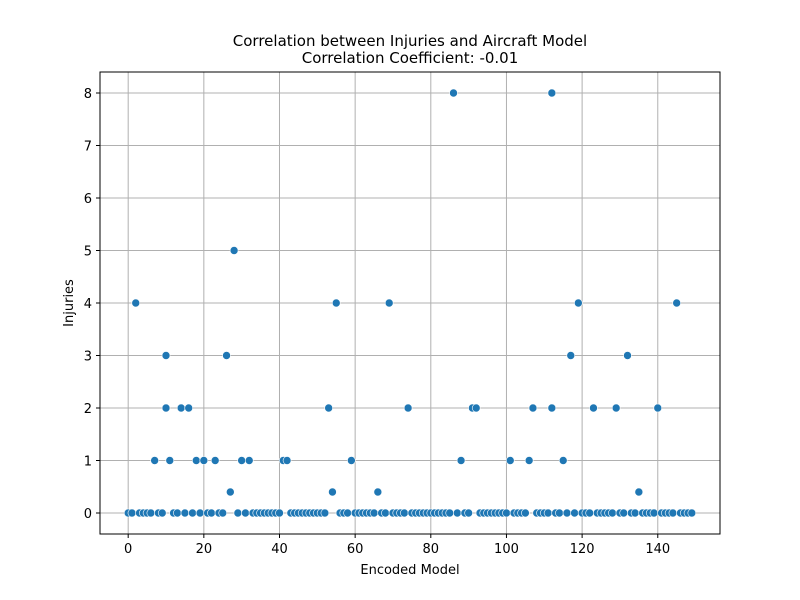 This screenshot has height=600, width=800. What do you see at coordinates (88, 304) in the screenshot?
I see `y-tick-label: 4` at bounding box center [88, 304].